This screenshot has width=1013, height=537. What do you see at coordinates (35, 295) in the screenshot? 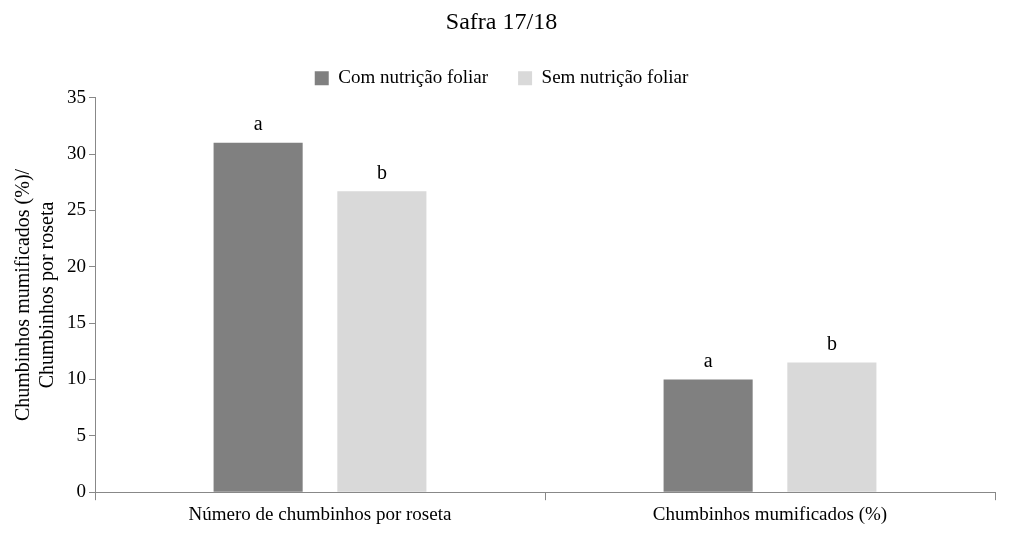
I see `y-axis-title: Chumbinhos mumificados (%)/ Chumbinhos por roseta` at bounding box center [35, 295].